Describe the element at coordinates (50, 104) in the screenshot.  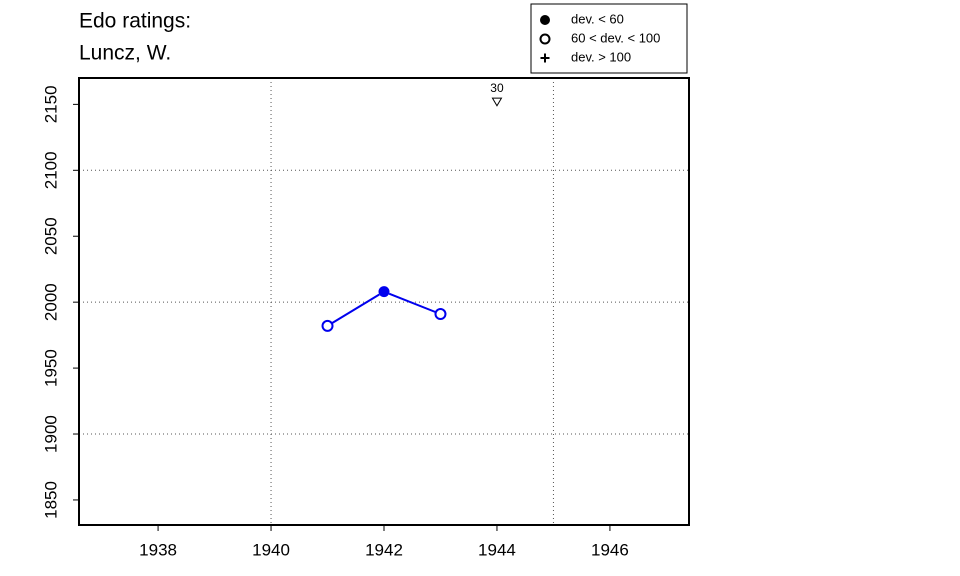
I see `y-tick-label: 2150` at that location.